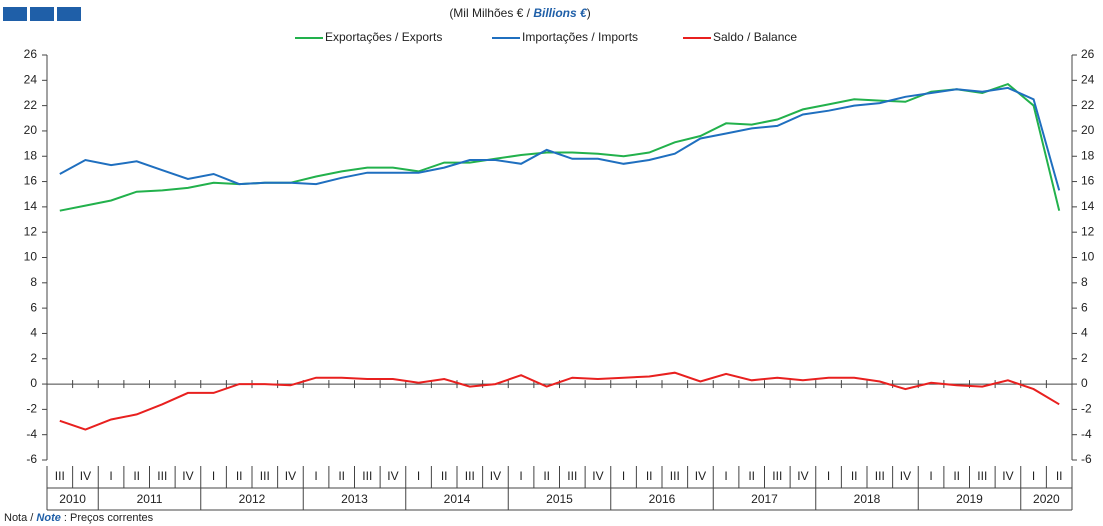 The height and width of the screenshot is (526, 1103). What do you see at coordinates (764, 499) in the screenshot?
I see `year-label: 2017` at bounding box center [764, 499].